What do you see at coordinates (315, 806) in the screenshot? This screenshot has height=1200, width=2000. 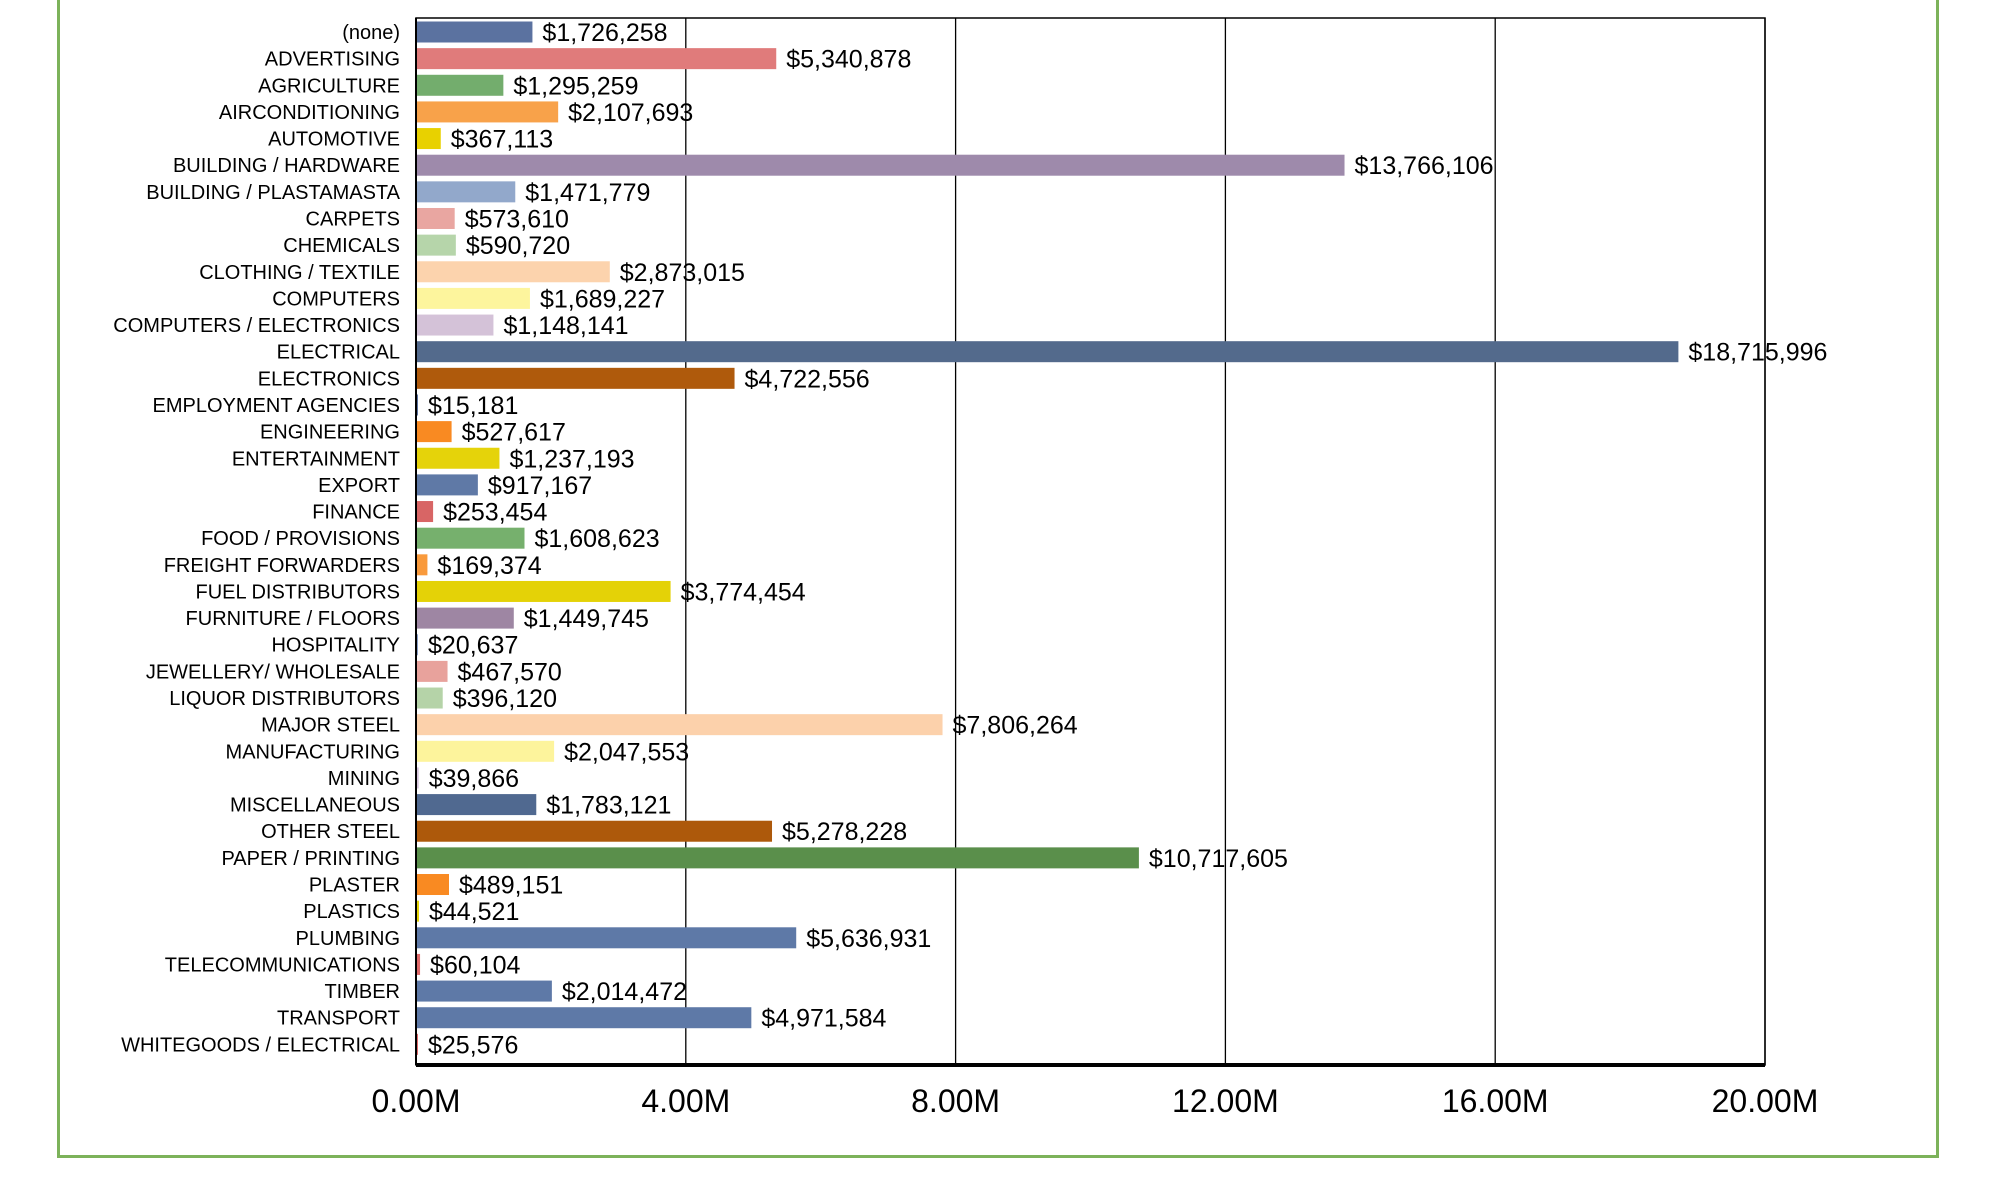 I see `category-label: MISCELLANEOUS` at bounding box center [315, 806].